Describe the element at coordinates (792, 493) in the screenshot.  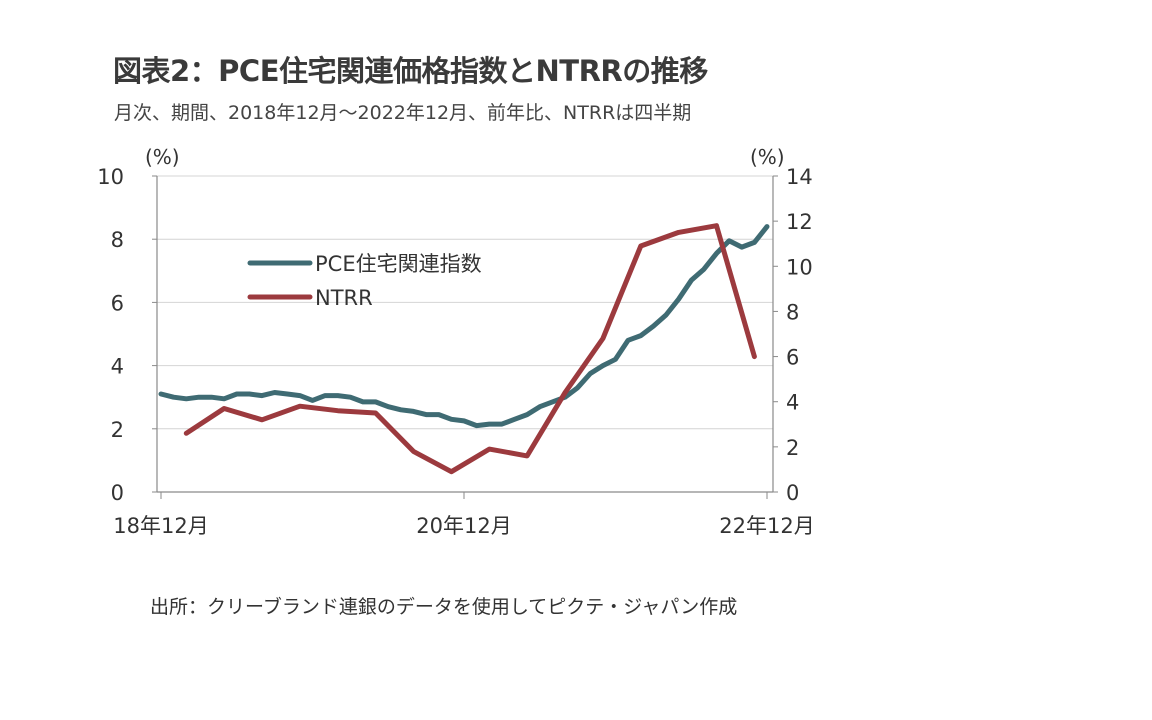
I see `right-tick-label: 0` at that location.